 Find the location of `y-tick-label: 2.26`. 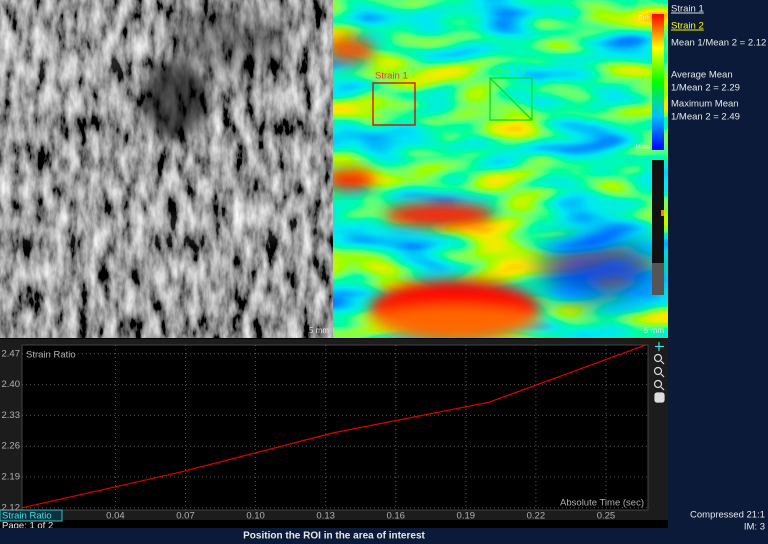

y-tick-label: 2.26 is located at coordinates (11, 446).